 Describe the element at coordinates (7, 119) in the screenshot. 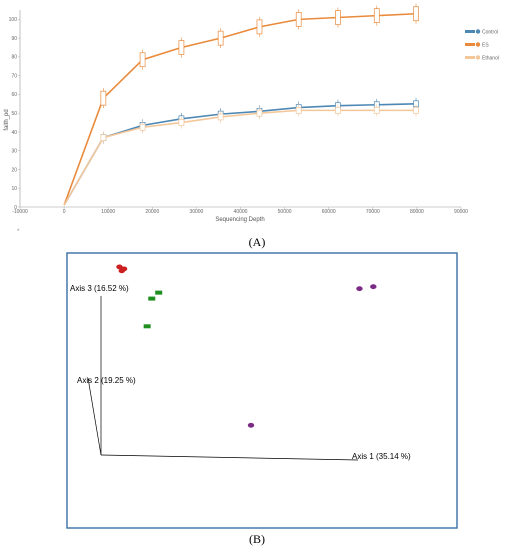

I see `y-axis-label: faith_pd` at that location.